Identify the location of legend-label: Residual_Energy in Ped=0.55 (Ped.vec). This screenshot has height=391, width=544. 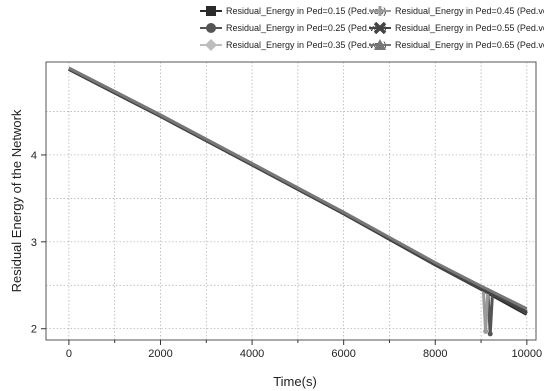
(469, 28).